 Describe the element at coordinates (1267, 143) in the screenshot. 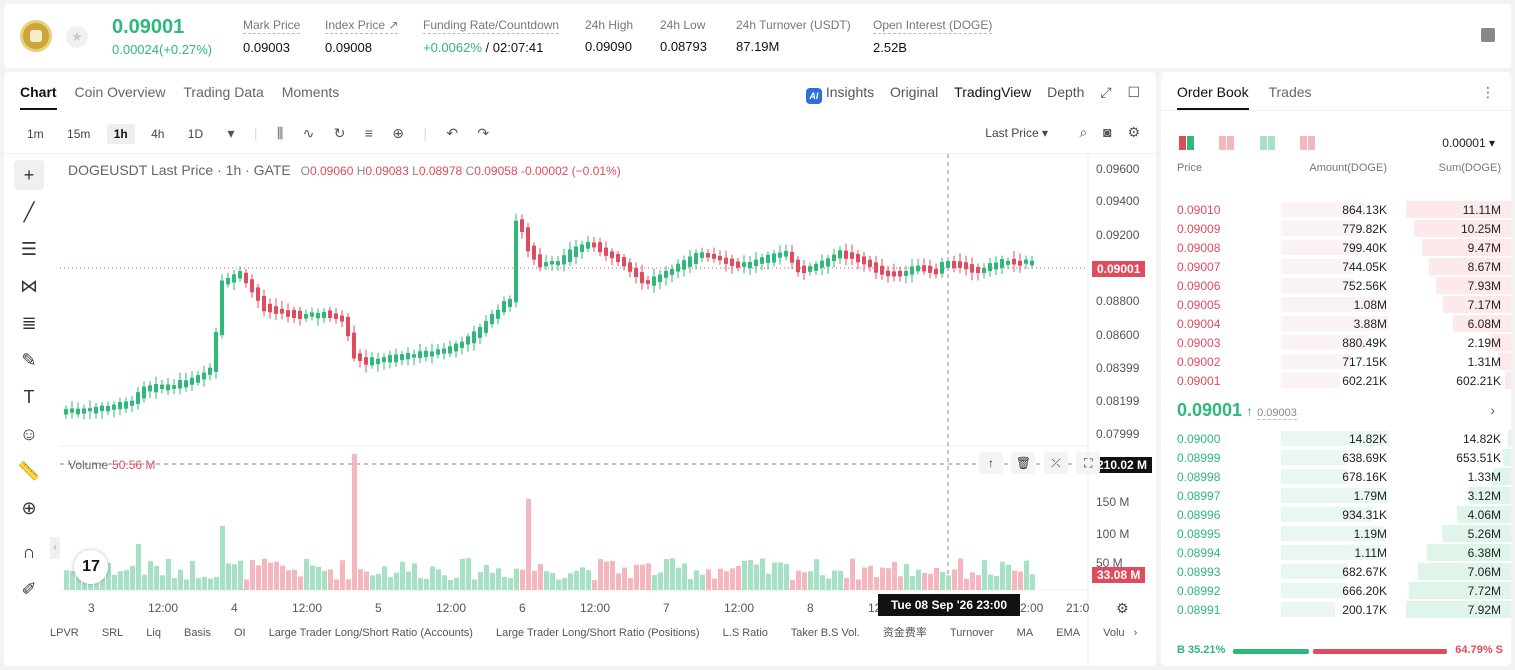

I see `bids-view-icon` at that location.